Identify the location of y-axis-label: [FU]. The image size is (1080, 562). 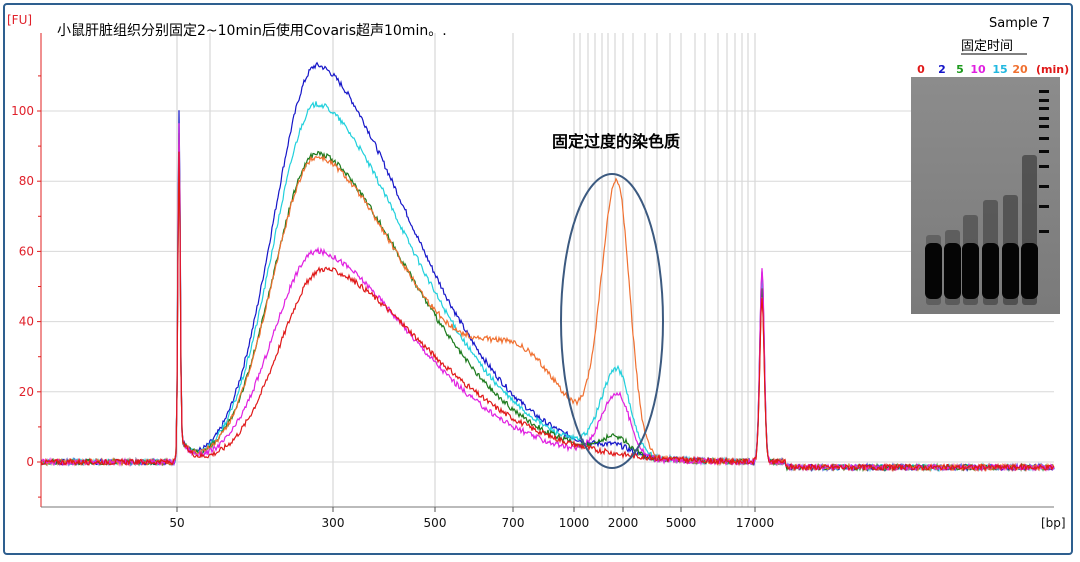
(19, 20).